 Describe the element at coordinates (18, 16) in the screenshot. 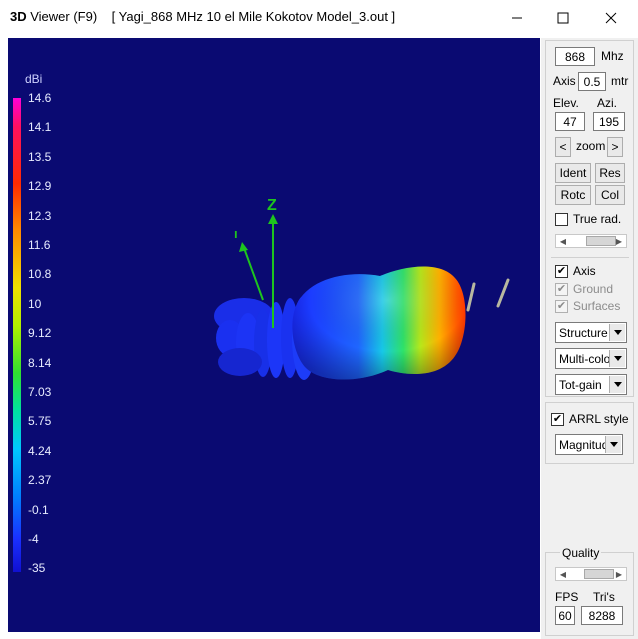

I see `app-name-prefix: 3D` at that location.